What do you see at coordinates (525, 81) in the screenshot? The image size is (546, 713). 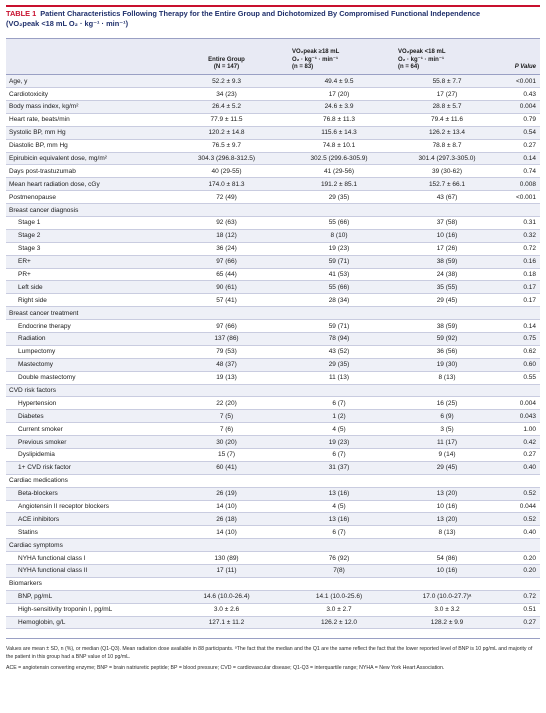 I see `cell-p-value: <0.001` at bounding box center [525, 81].